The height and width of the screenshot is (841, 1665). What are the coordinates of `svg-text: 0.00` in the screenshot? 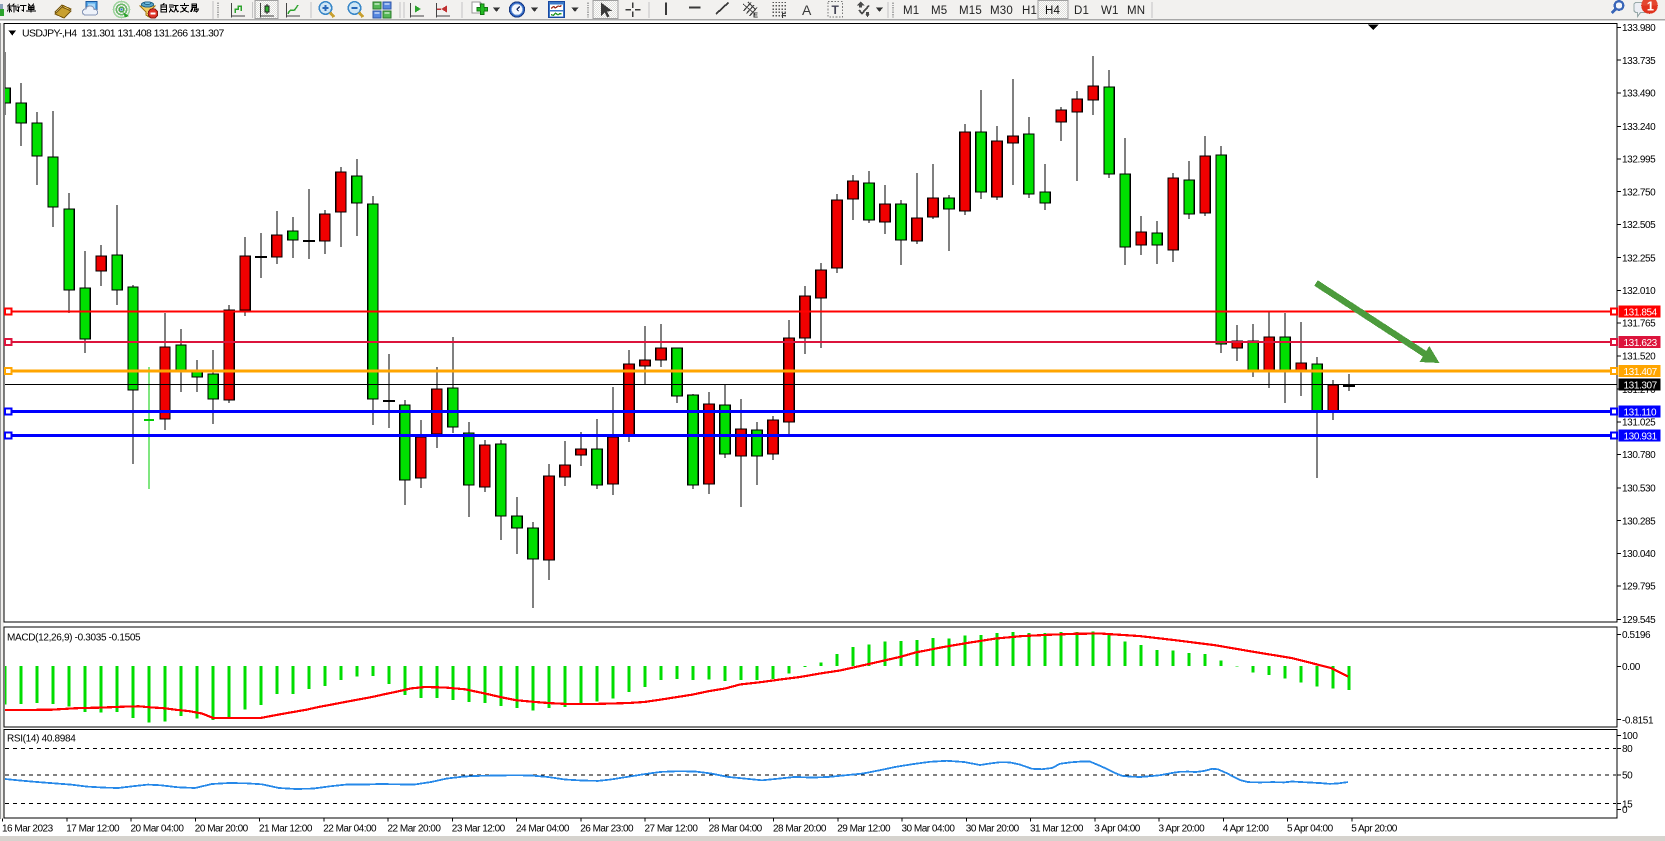 It's located at (1631, 667).